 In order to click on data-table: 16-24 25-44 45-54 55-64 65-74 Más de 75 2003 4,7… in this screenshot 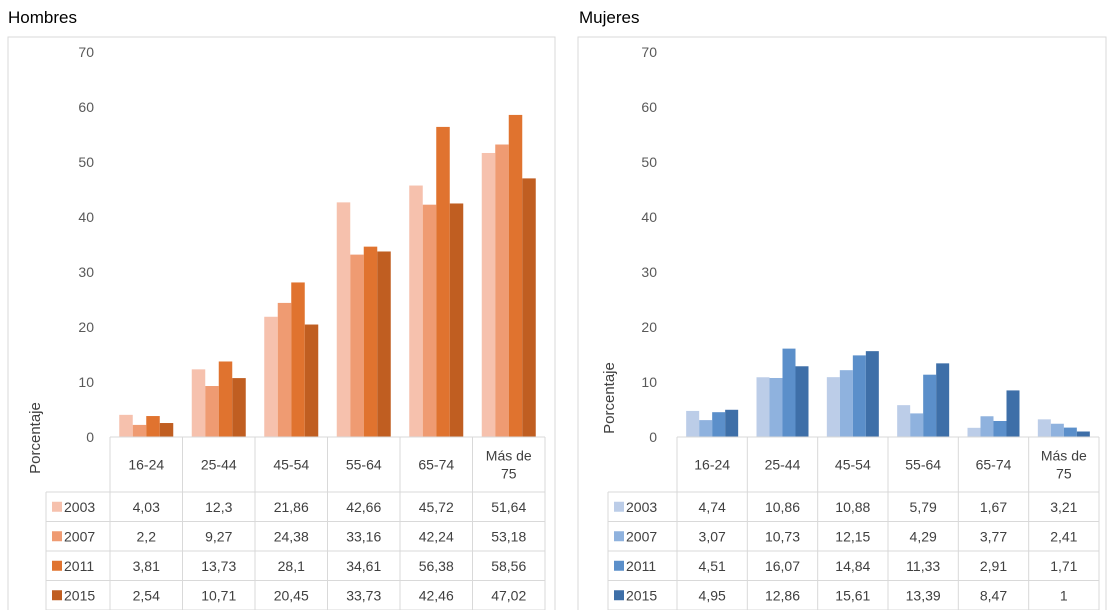, I will do `click(853, 523)`.